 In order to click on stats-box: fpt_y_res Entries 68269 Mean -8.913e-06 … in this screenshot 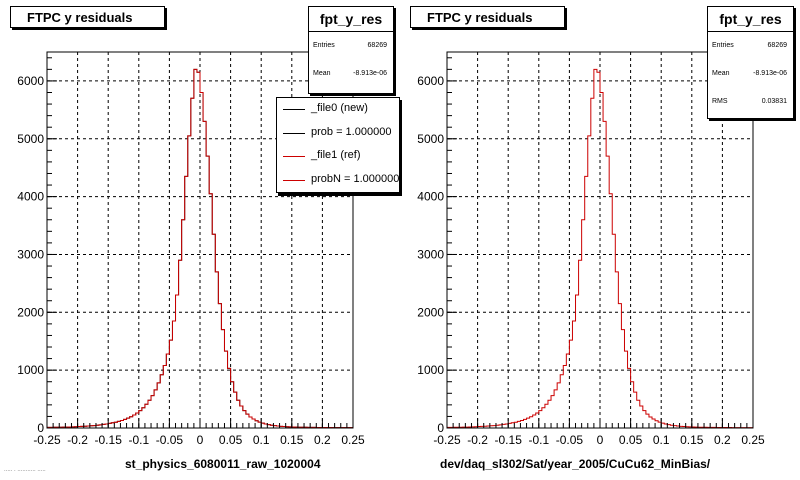, I will do `click(750, 62)`.